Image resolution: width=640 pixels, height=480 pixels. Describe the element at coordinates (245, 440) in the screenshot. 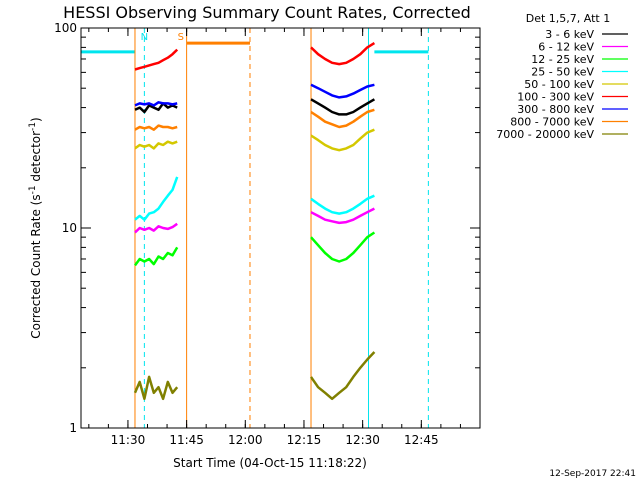

I see `x-tick-label-2: 12:00` at that location.